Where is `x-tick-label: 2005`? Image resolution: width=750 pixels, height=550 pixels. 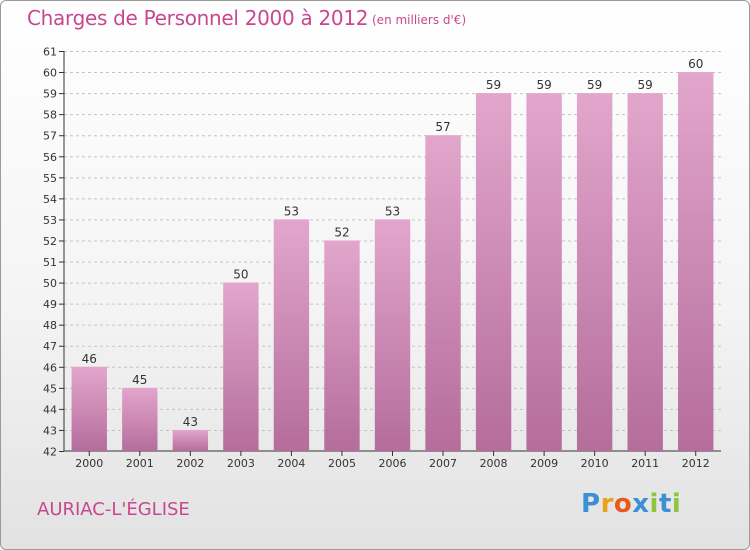
x-tick-label: 2005 is located at coordinates (342, 463).